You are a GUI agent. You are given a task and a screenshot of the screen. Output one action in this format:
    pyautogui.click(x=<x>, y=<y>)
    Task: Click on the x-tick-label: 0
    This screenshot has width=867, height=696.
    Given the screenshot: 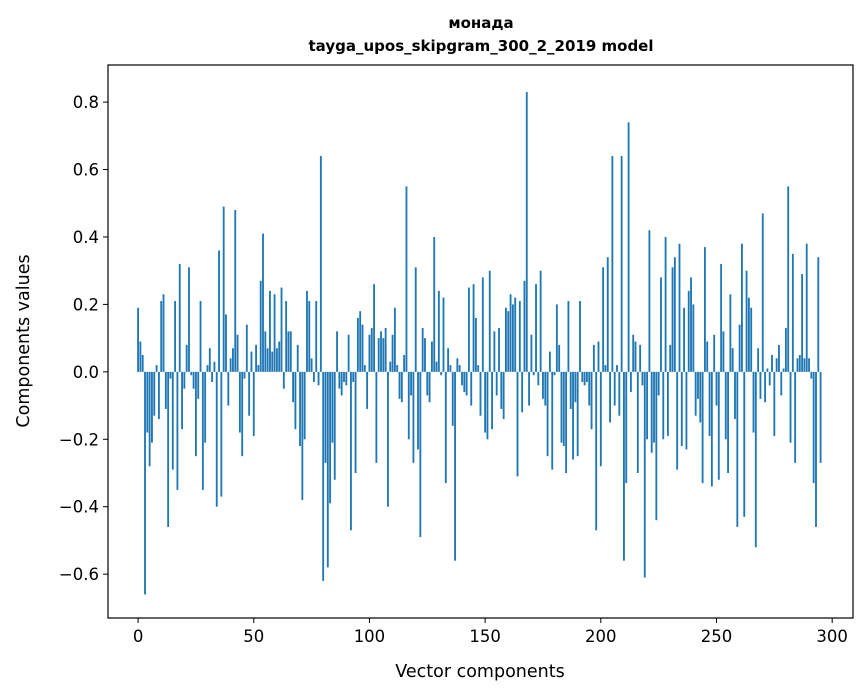 What is the action you would take?
    pyautogui.click(x=138, y=636)
    